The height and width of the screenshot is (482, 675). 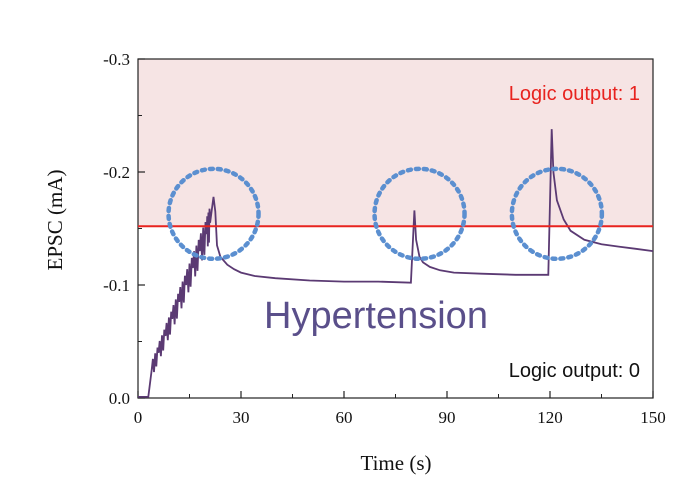 What do you see at coordinates (376, 316) in the screenshot?
I see `hypertension-label: Hypertension` at bounding box center [376, 316].